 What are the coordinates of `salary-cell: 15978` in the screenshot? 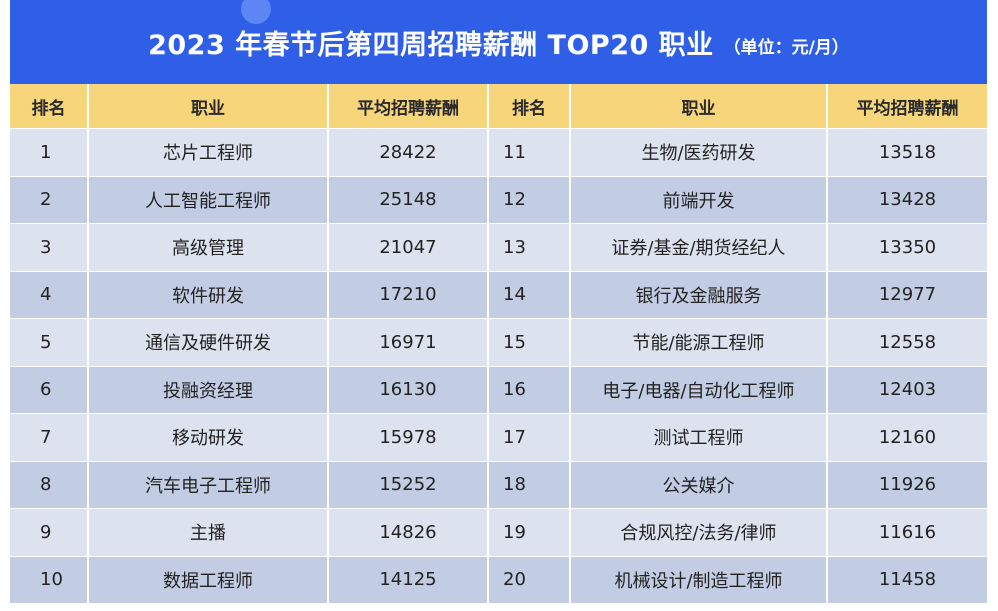 It's located at (408, 437).